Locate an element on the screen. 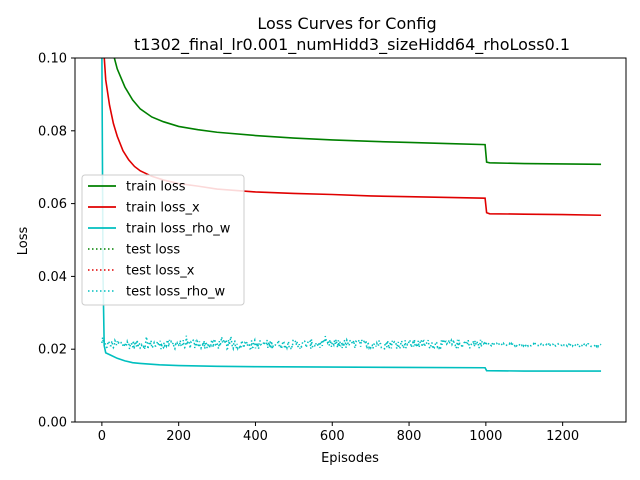 The image size is (640, 480). x-tick-label: 1200 is located at coordinates (562, 436).